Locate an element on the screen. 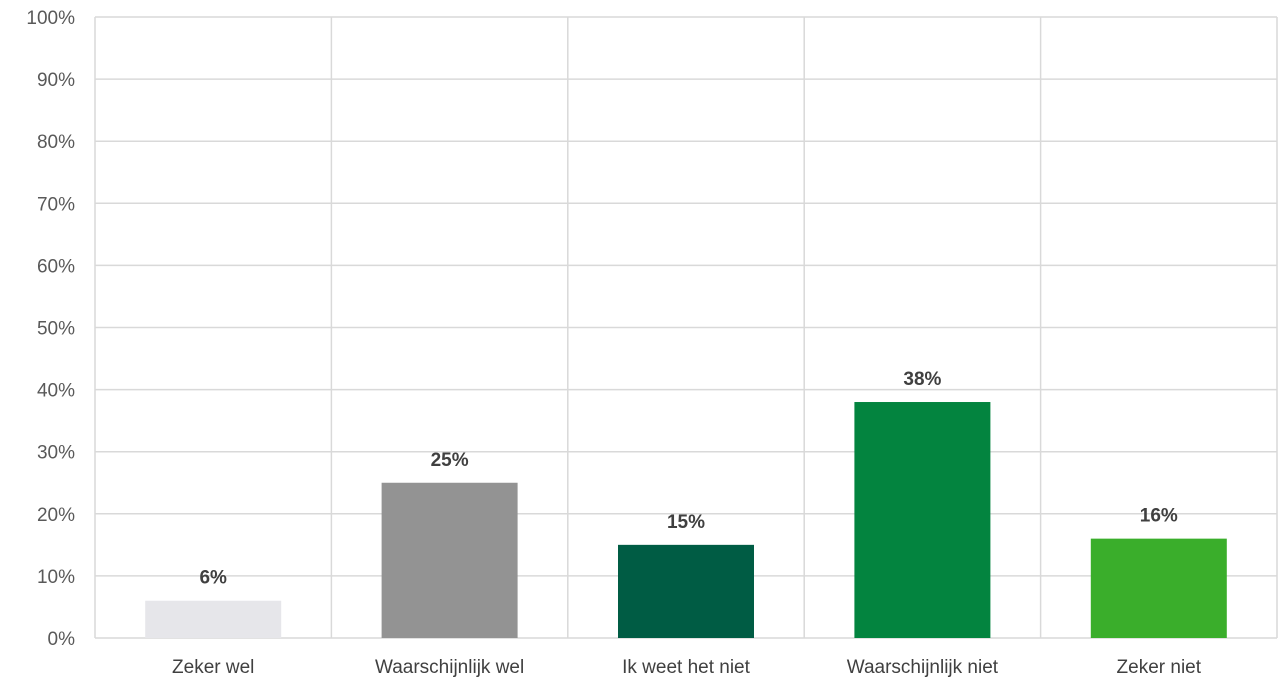 Image resolution: width=1283 pixels, height=683 pixels. y-tick-label: 70% is located at coordinates (56, 204).